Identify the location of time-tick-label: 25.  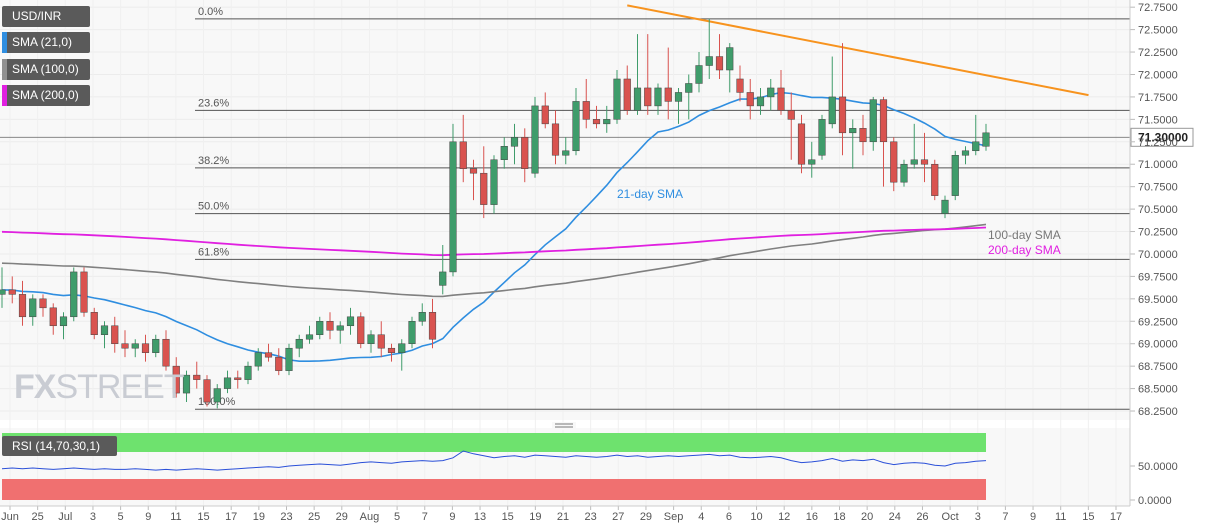
(38, 517).